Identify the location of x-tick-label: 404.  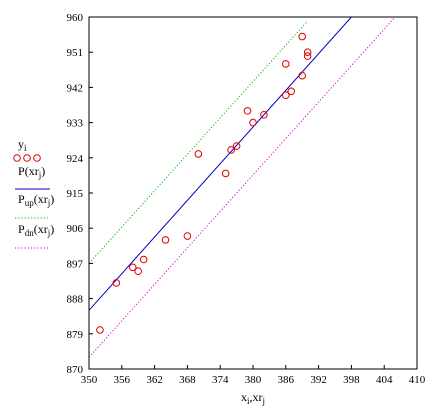
(384, 380).